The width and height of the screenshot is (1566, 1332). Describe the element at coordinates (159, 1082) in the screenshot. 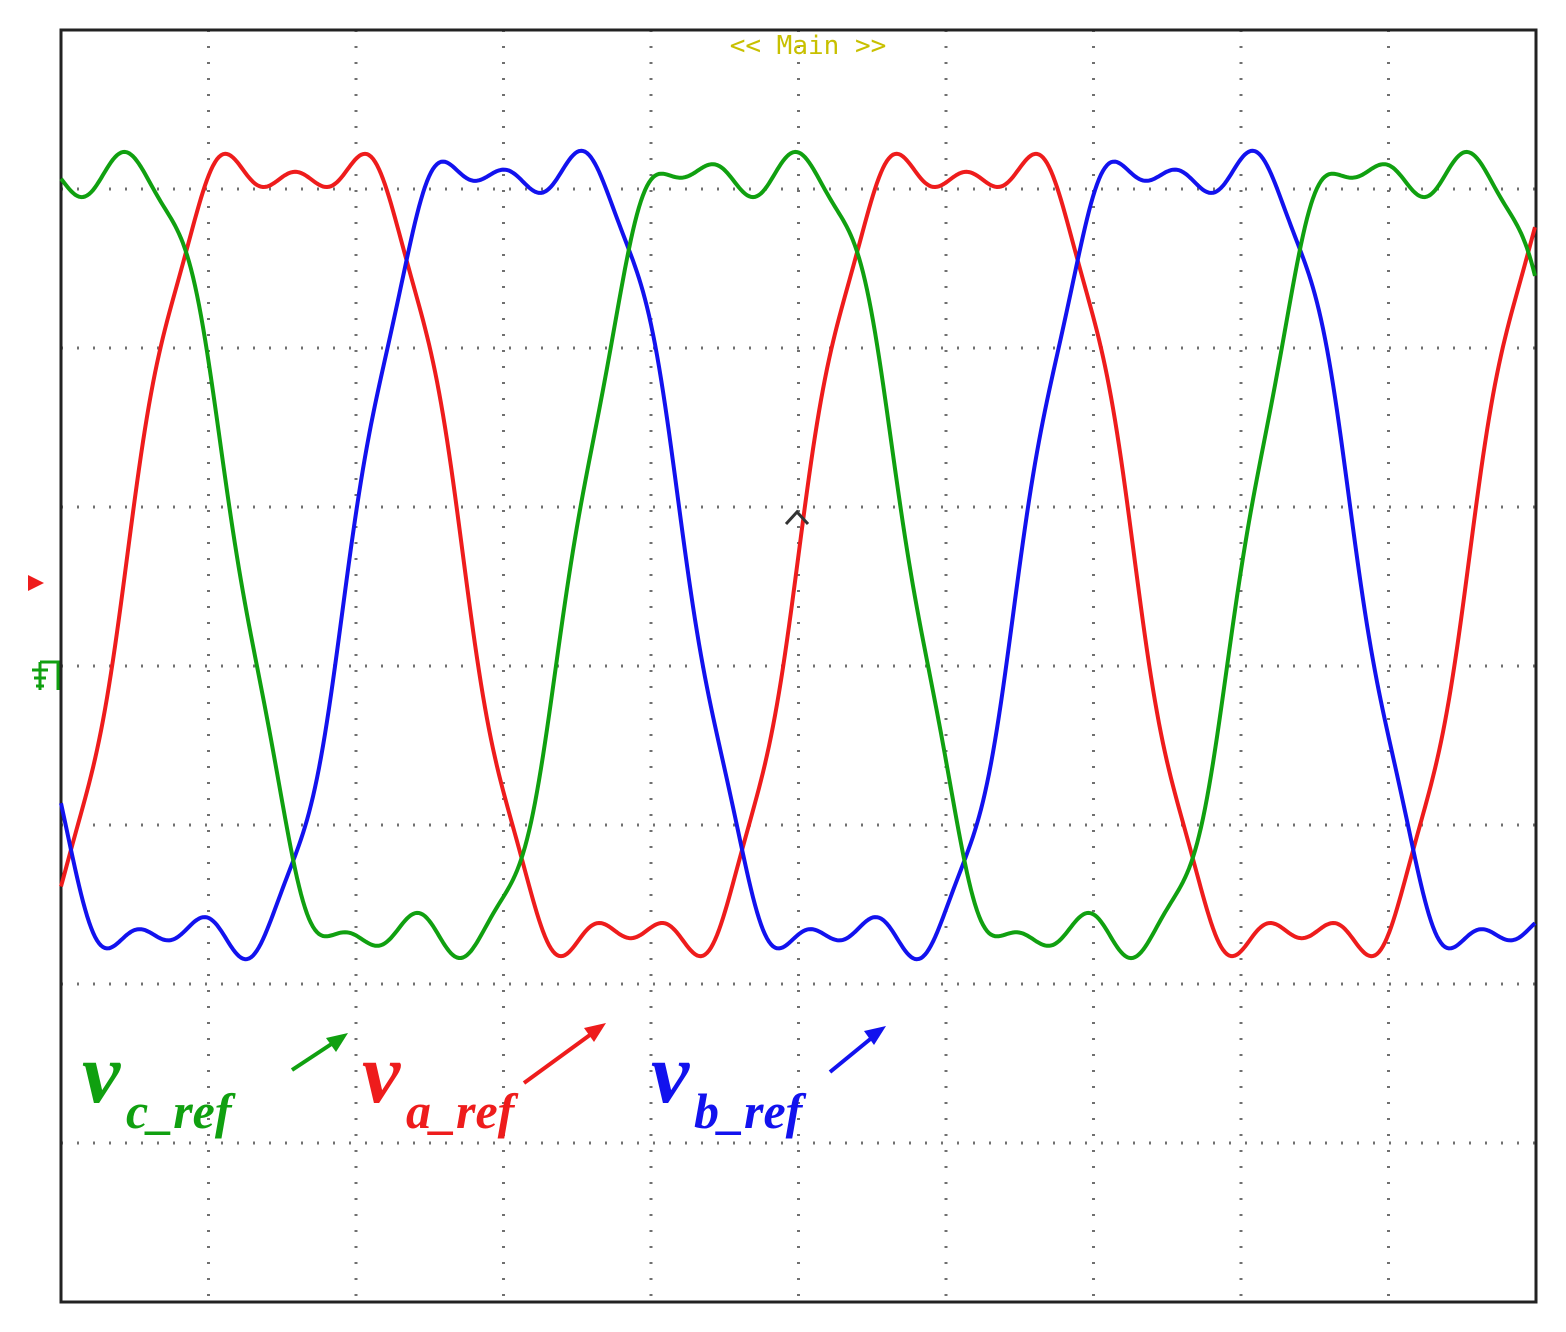

I see `label-vc-ref: v c_ref` at that location.